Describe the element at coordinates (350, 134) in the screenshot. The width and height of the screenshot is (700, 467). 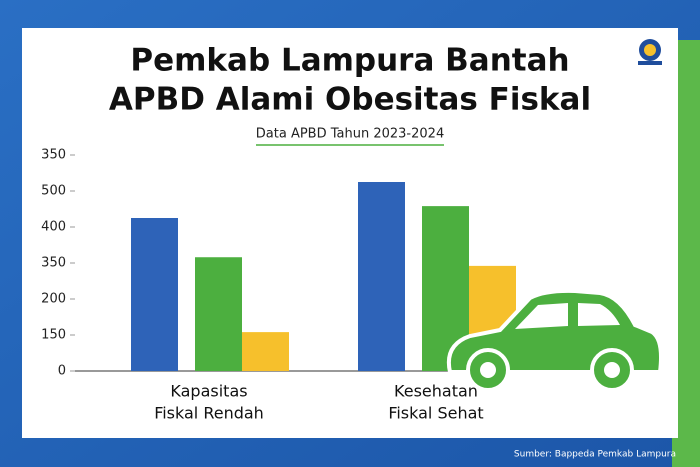
I see `subtitle: Data APBD Tahun 2023-2024` at that location.